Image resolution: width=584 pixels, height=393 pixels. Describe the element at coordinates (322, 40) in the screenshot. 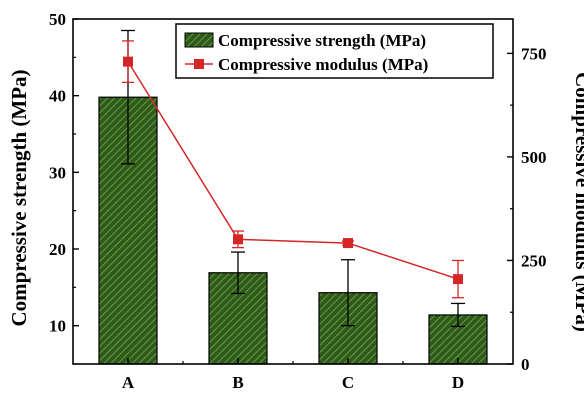

I see `legend-bar-label: Compressive strength (MPa)` at that location.